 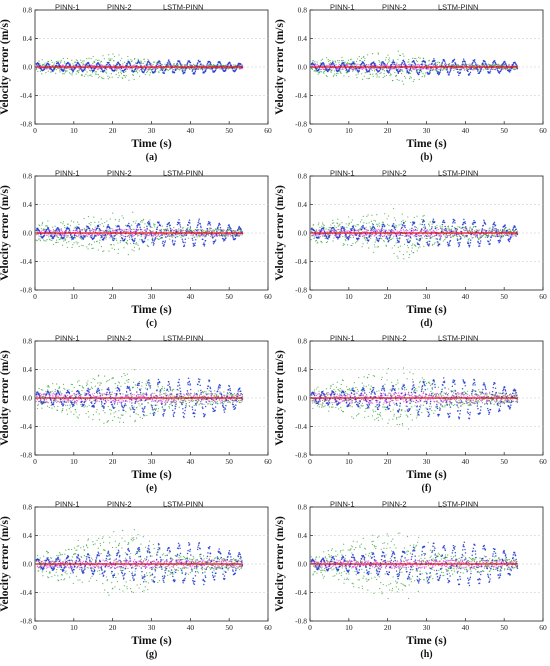 I want to click on x-tick-label: 20, so click(x=113, y=130).